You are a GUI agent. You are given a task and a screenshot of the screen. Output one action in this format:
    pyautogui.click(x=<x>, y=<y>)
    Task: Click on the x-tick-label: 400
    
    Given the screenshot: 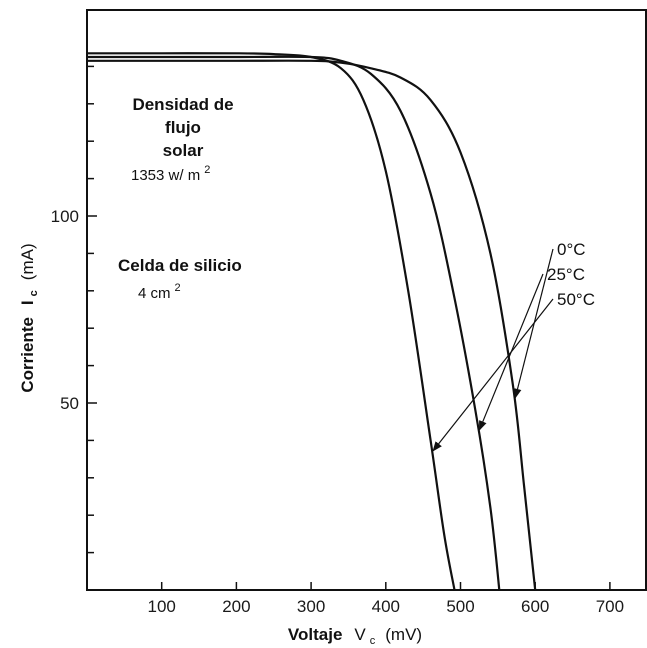 What is the action you would take?
    pyautogui.click(x=386, y=606)
    